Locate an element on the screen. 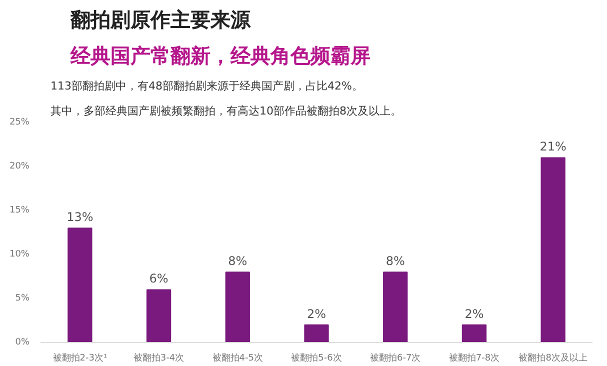 The width and height of the screenshot is (607, 366). text: 其中，多部经典国产剧被频繁翻拍，有高达10部作品被翻拍8次及以上。 is located at coordinates (226, 111).